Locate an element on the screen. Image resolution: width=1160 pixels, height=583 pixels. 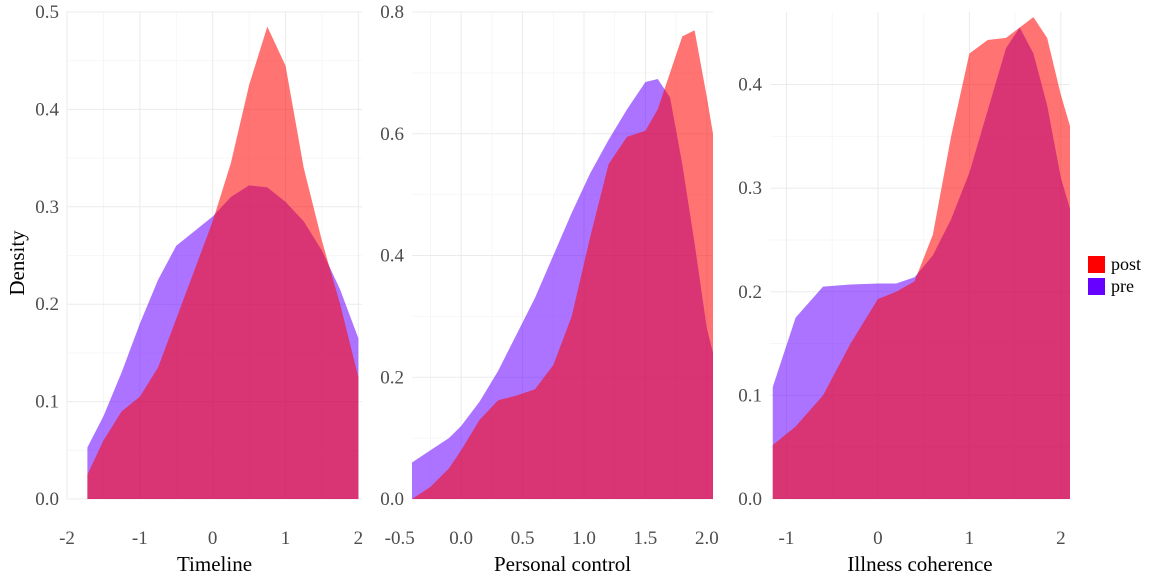
panel-3-y-ticks: 0.0 0.1 0.2 0.3 0.4 is located at coordinates (750, 292).